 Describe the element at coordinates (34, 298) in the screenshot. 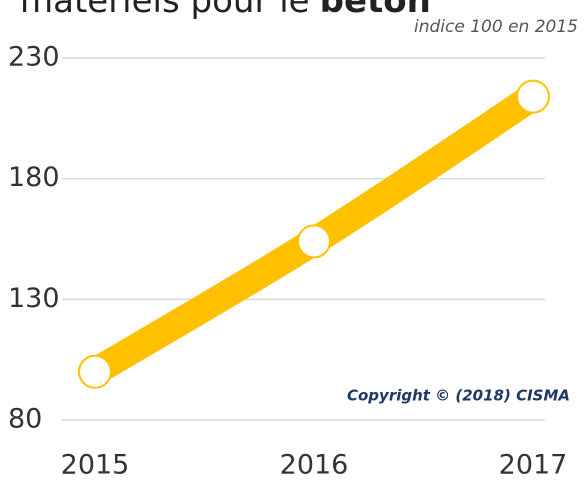

I see `y-tick-label: 130` at that location.